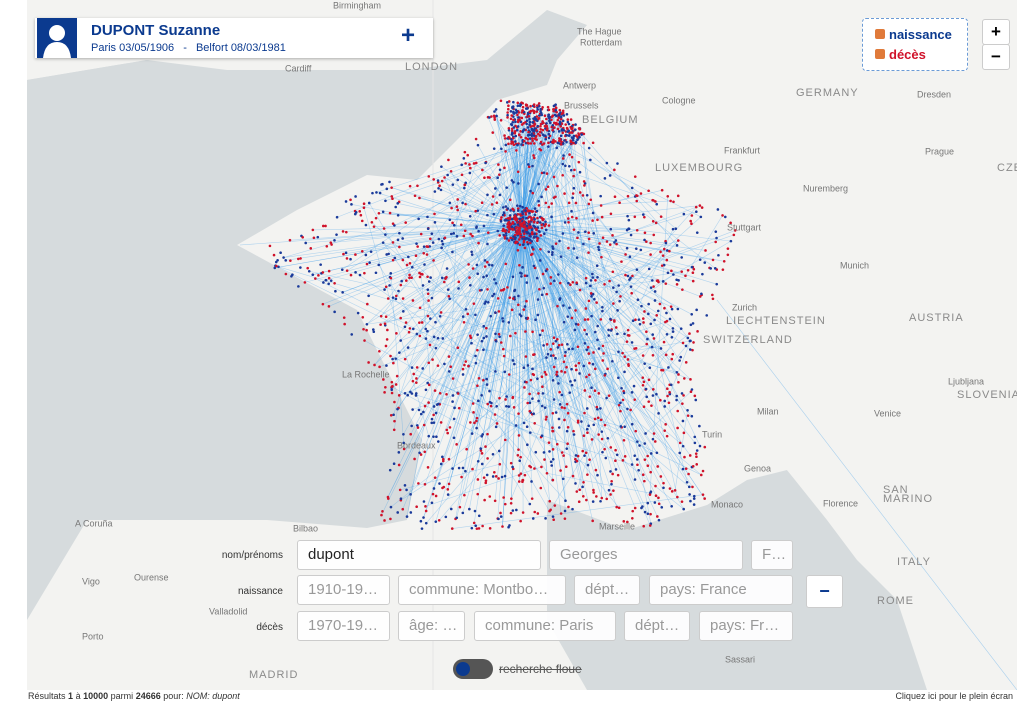 This screenshot has width=1028, height=714. I want to click on fullscreen-link: Cliquez ici pour le plein écran, so click(954, 696).